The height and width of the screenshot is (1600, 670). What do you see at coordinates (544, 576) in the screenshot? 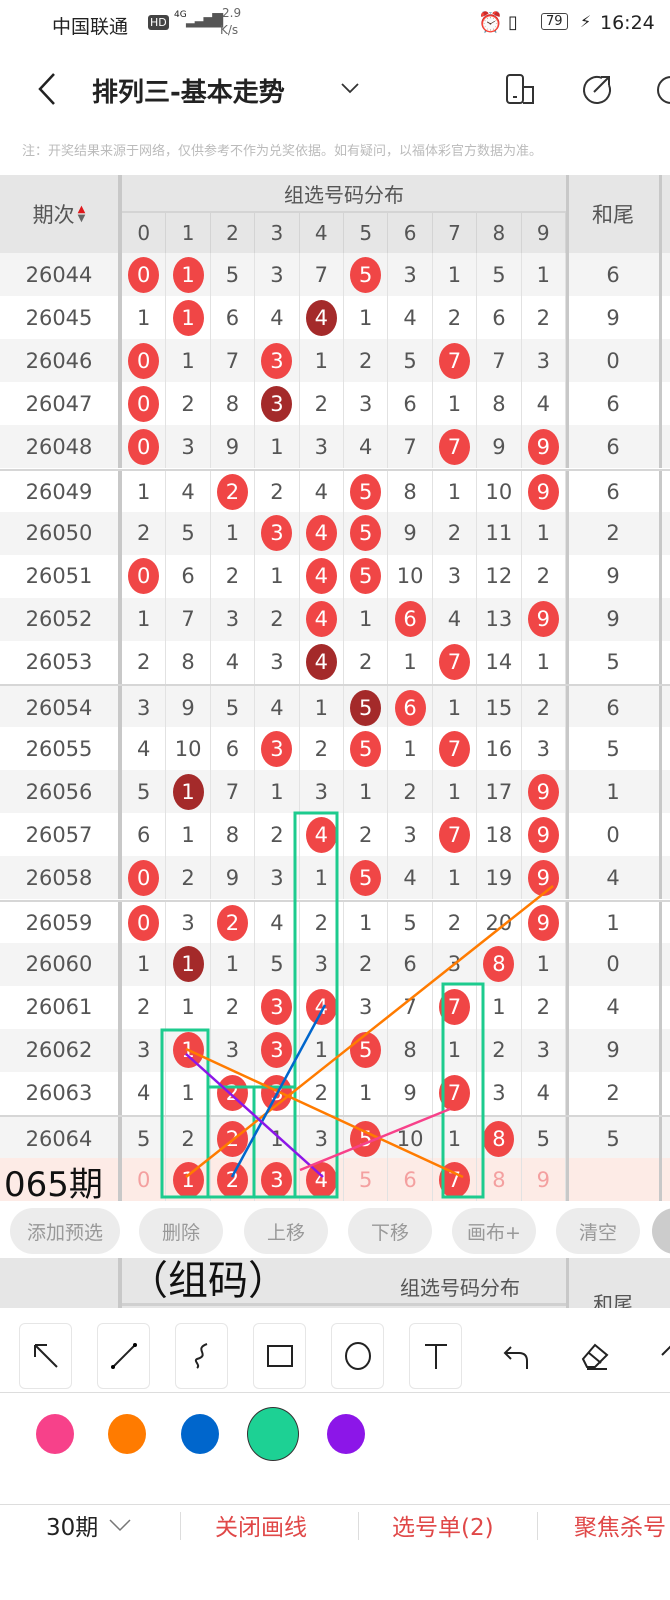
I see `digit-cell-9: 2` at bounding box center [544, 576].